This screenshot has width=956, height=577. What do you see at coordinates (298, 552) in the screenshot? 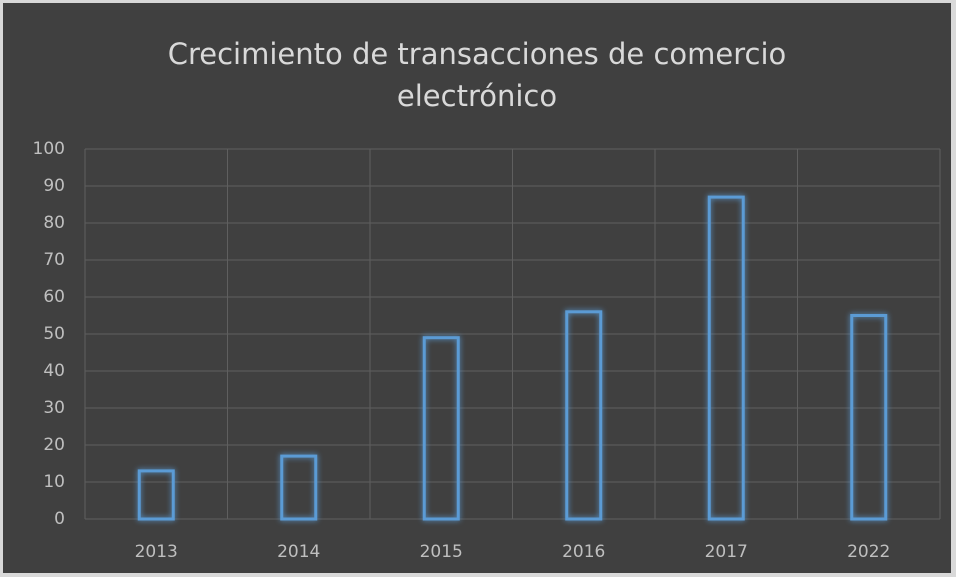
I see `x-tick-label: 2014` at bounding box center [298, 552].